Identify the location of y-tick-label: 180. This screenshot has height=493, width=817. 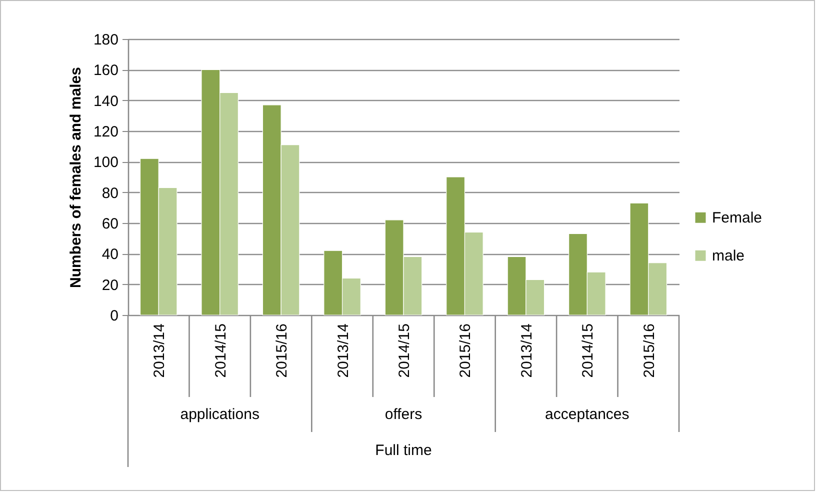
(105, 40).